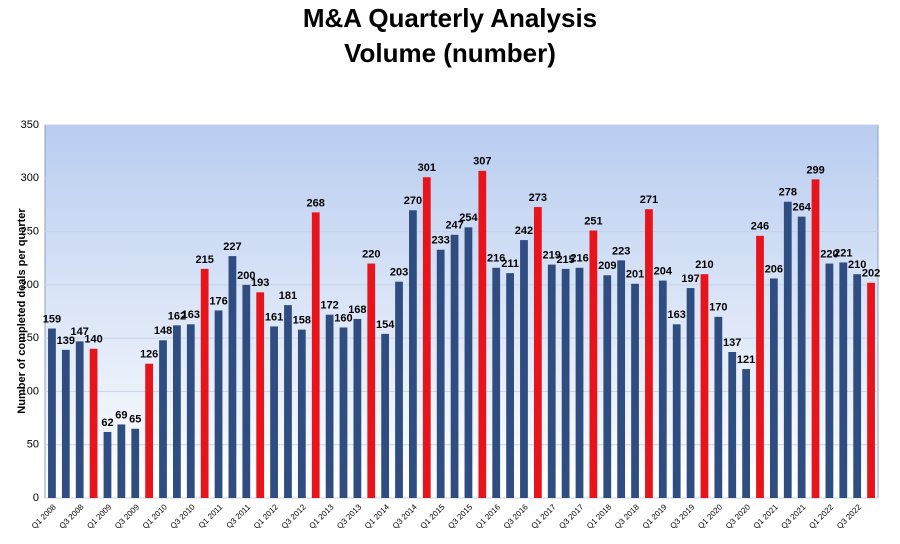 This screenshot has height=544, width=900. What do you see at coordinates (538, 198) in the screenshot?
I see `data-label: 273` at bounding box center [538, 198].